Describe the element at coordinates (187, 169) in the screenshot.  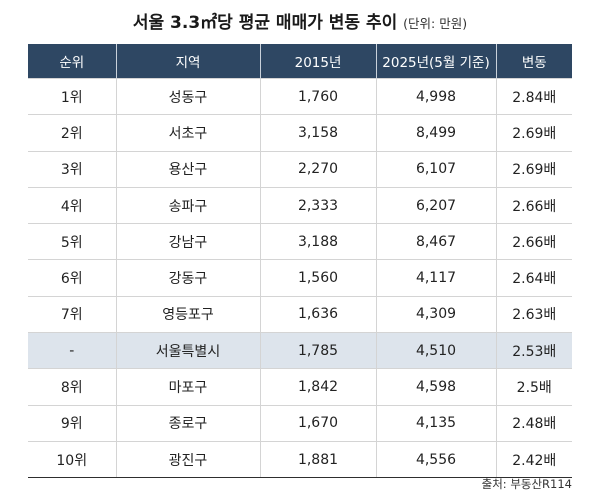
I see `cell-region: 용산구` at that location.